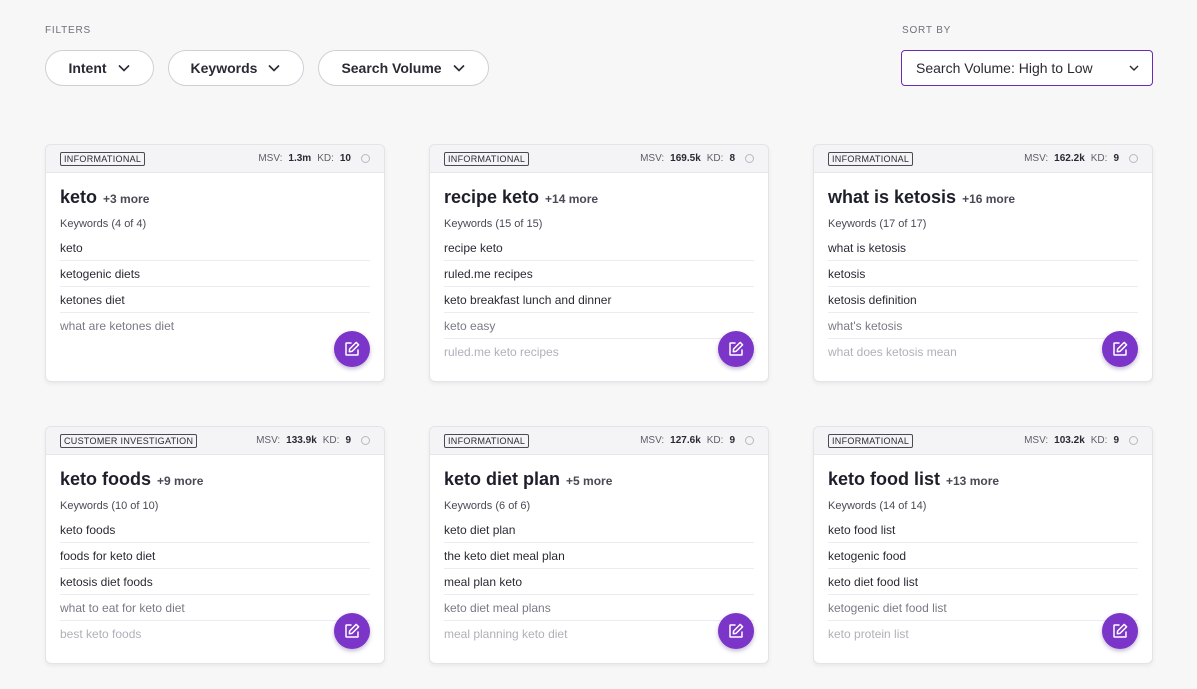 This screenshot has width=1197, height=689. Describe the element at coordinates (927, 30) in the screenshot. I see `sort-label: SORT BY` at that location.